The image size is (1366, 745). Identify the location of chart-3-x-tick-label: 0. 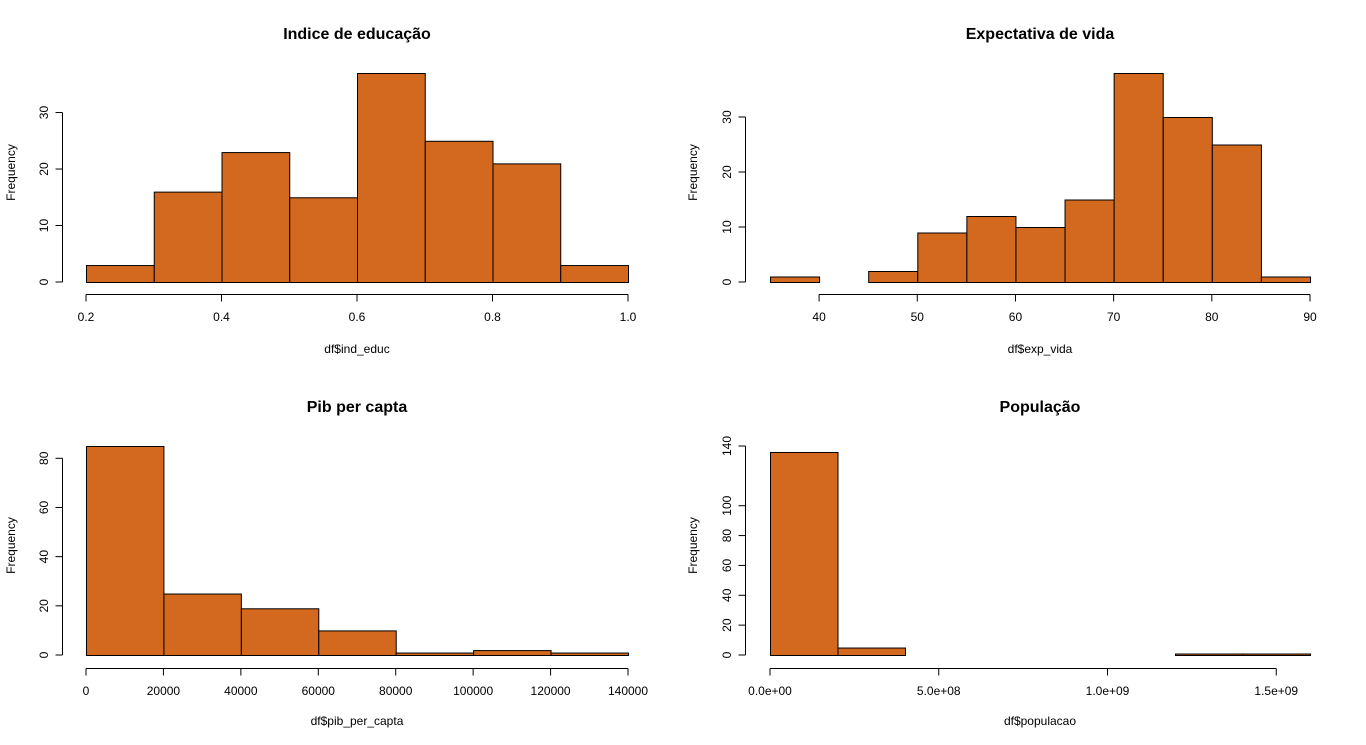
(86, 691).